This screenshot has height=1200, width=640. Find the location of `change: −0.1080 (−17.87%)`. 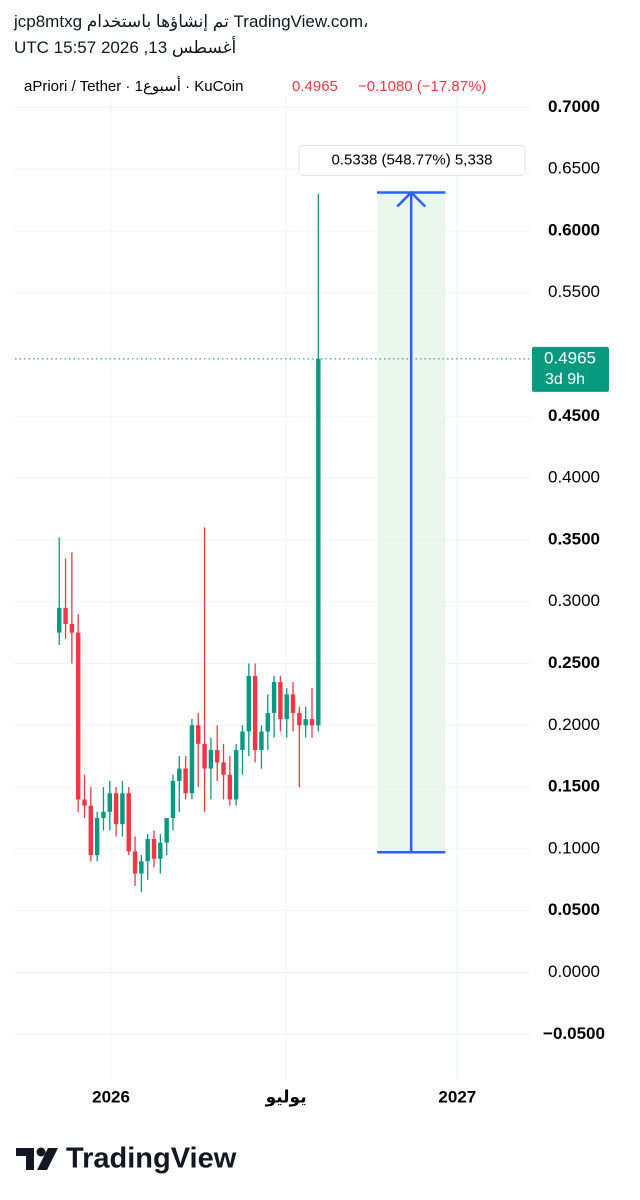

change: −0.1080 (−17.87%) is located at coordinates (422, 86).